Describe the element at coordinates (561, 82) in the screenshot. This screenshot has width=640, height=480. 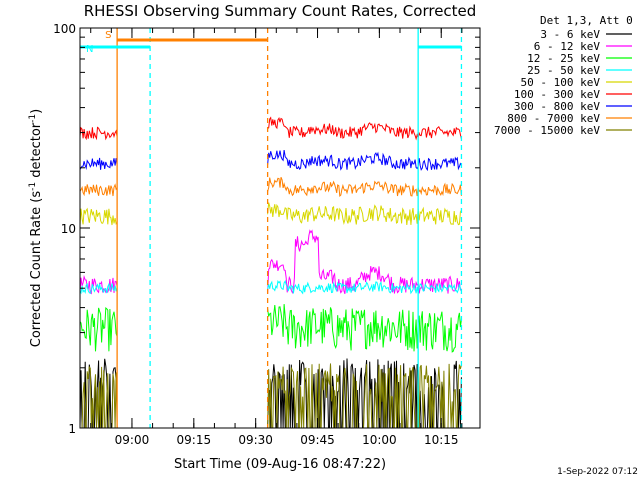
I see `legend-entry-label: 50 - 100 keV` at that location.